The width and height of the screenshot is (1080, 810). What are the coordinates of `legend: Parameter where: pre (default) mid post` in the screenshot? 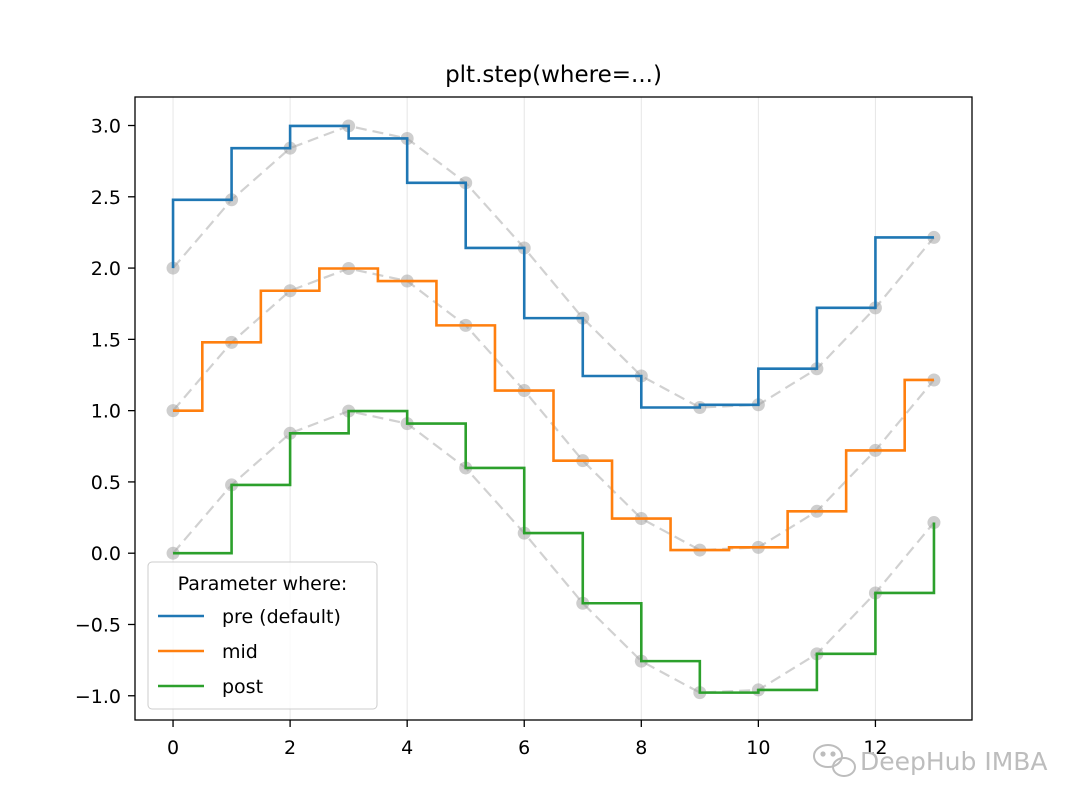 It's located at (262, 635).